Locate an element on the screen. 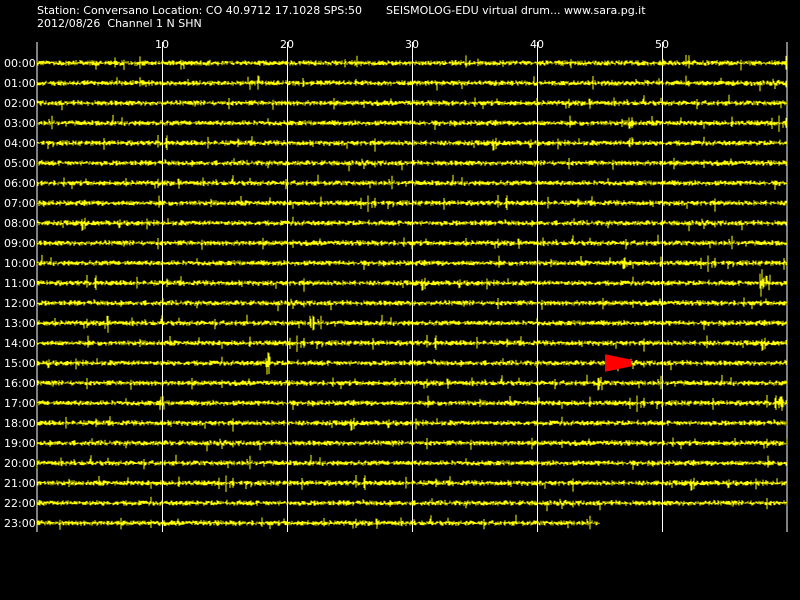 This screenshot has width=800, height=600. event-layer is located at coordinates (618, 363).